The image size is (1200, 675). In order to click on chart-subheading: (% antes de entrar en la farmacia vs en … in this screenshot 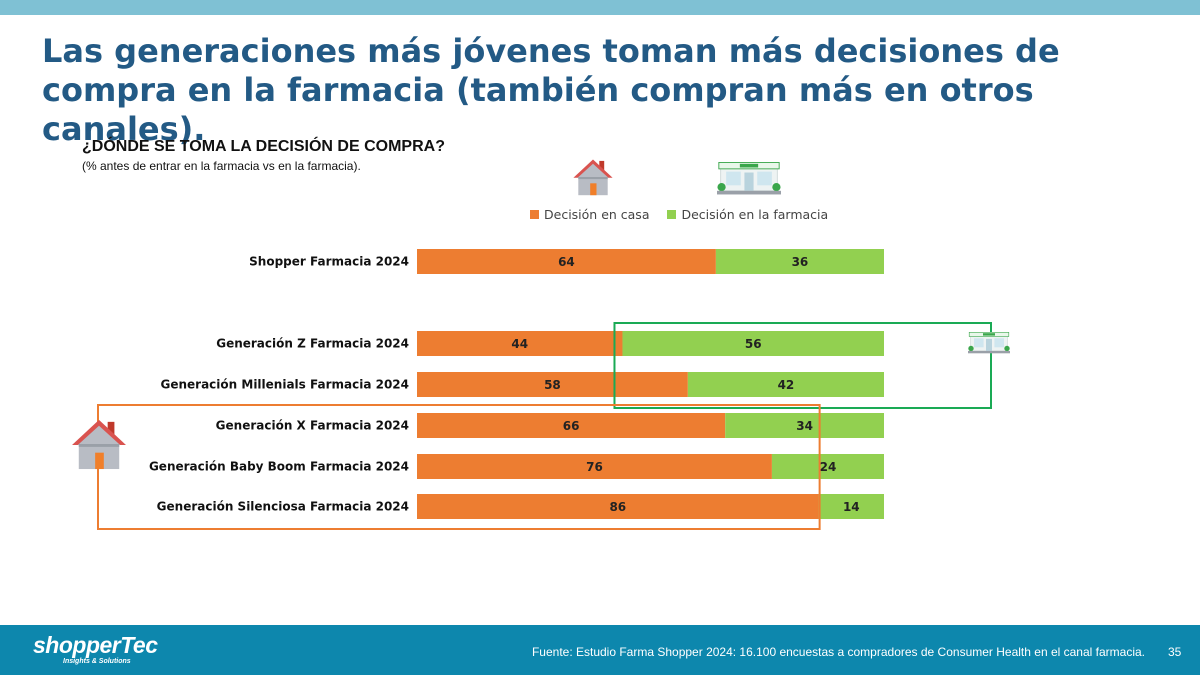, I will do `click(221, 166)`.